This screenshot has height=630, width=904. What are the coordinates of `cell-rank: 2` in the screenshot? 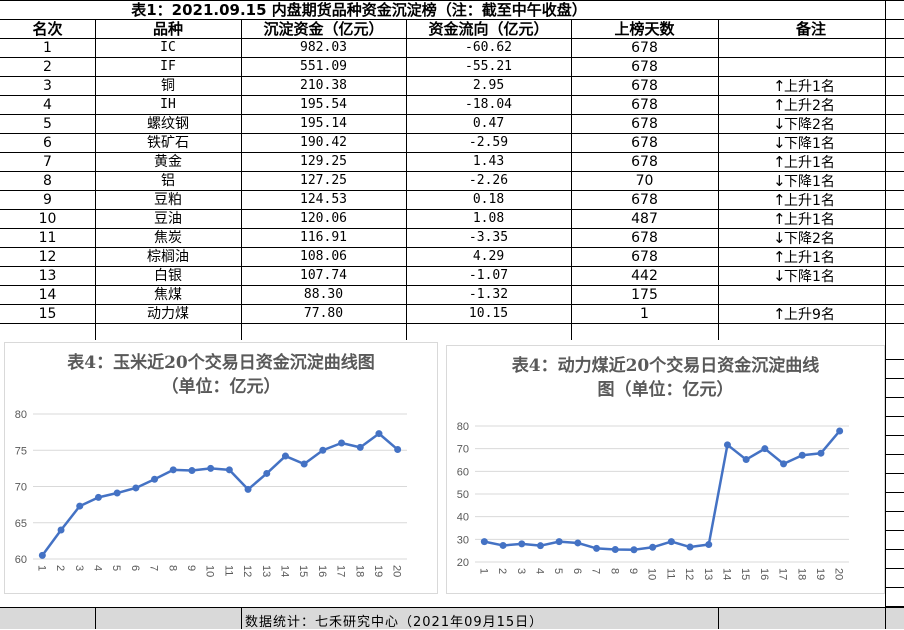 It's located at (47, 67).